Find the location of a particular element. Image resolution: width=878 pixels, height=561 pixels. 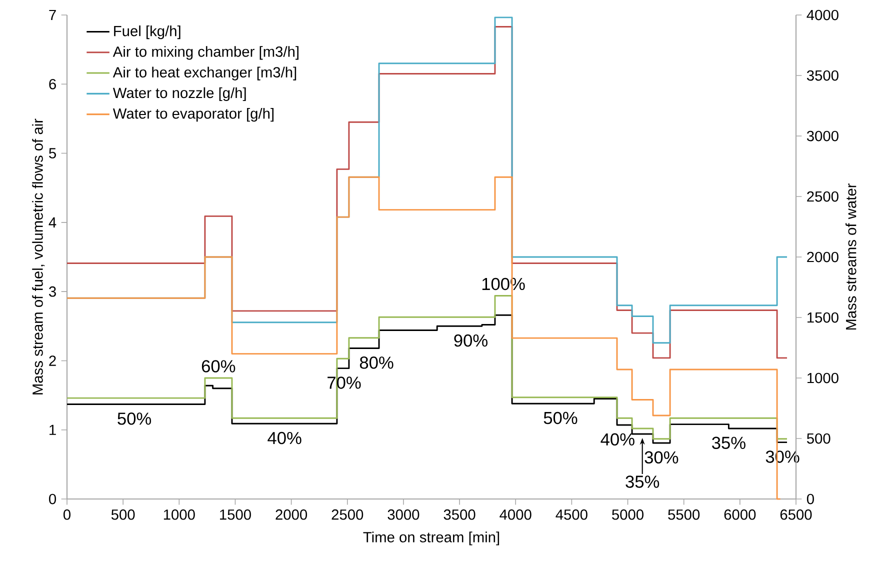

x-tick-label: 0 is located at coordinates (66, 514).